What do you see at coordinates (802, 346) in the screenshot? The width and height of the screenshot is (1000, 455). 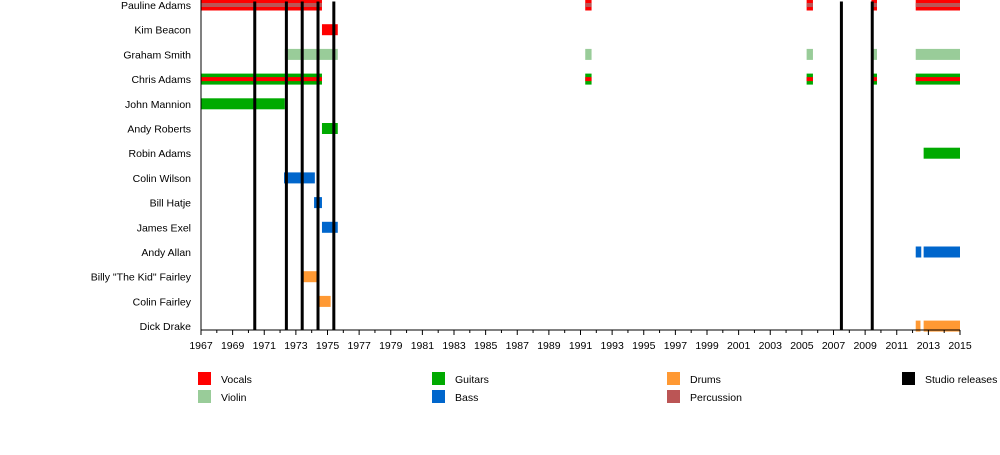 I see `x-tick-label: 2005` at bounding box center [802, 346].